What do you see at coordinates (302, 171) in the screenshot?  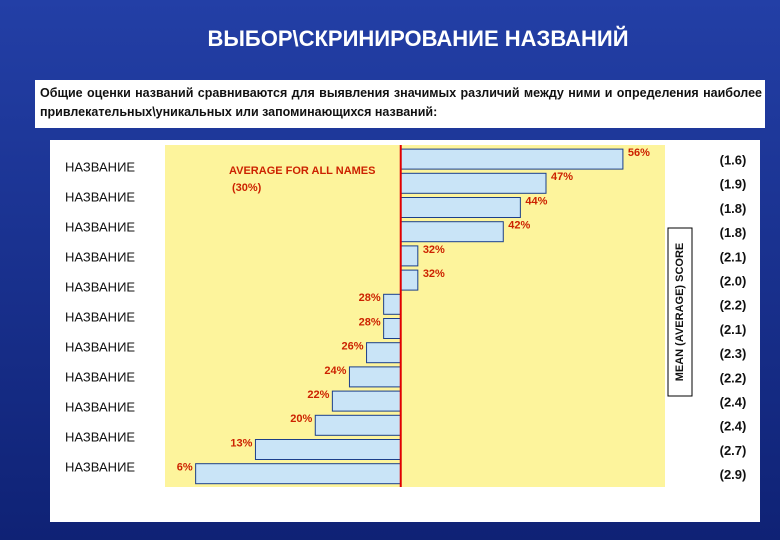 I see `average-label: AVERAGE FOR ALL NAMES` at bounding box center [302, 171].